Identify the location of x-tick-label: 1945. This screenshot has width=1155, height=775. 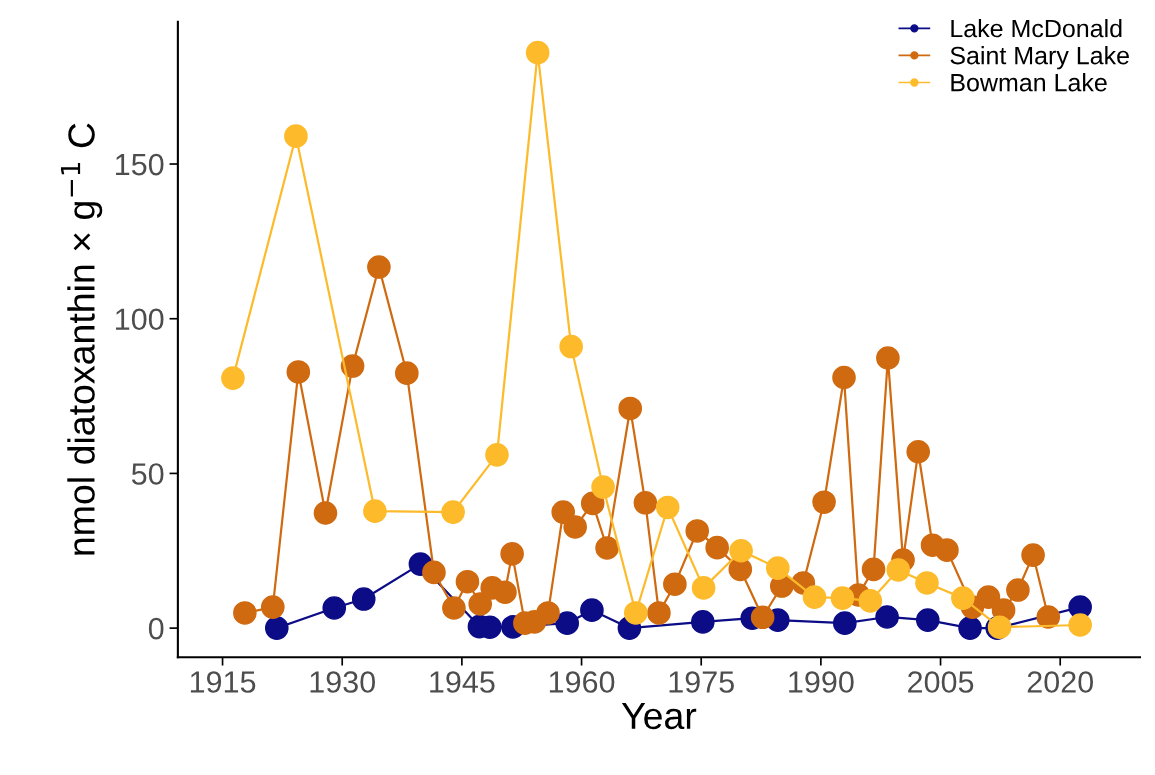
(462, 682).